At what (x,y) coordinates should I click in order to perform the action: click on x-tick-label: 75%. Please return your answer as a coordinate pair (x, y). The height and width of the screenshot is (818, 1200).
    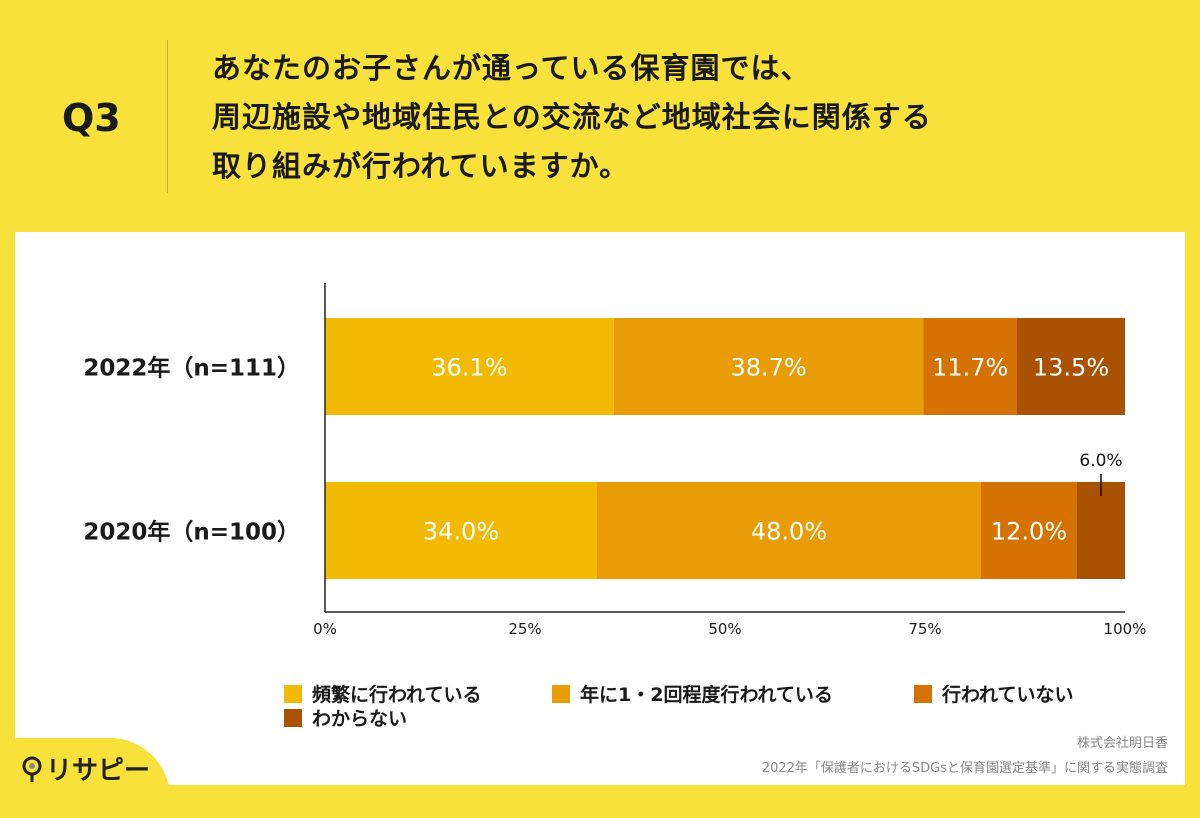
    Looking at the image, I should click on (924, 629).